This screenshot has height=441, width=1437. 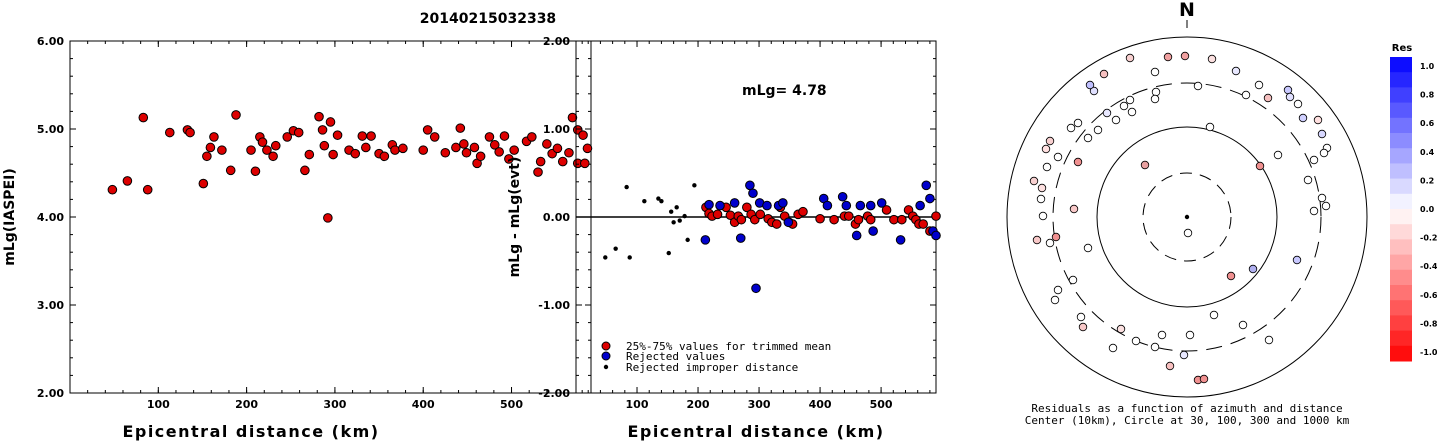 What do you see at coordinates (50, 129) in the screenshot?
I see `y-tick-label: 5.00` at bounding box center [50, 129].